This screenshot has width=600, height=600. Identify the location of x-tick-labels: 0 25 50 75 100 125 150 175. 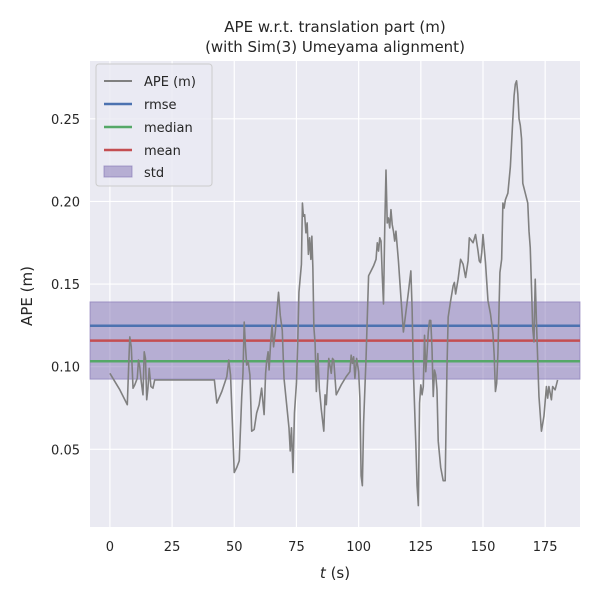
(332, 547).